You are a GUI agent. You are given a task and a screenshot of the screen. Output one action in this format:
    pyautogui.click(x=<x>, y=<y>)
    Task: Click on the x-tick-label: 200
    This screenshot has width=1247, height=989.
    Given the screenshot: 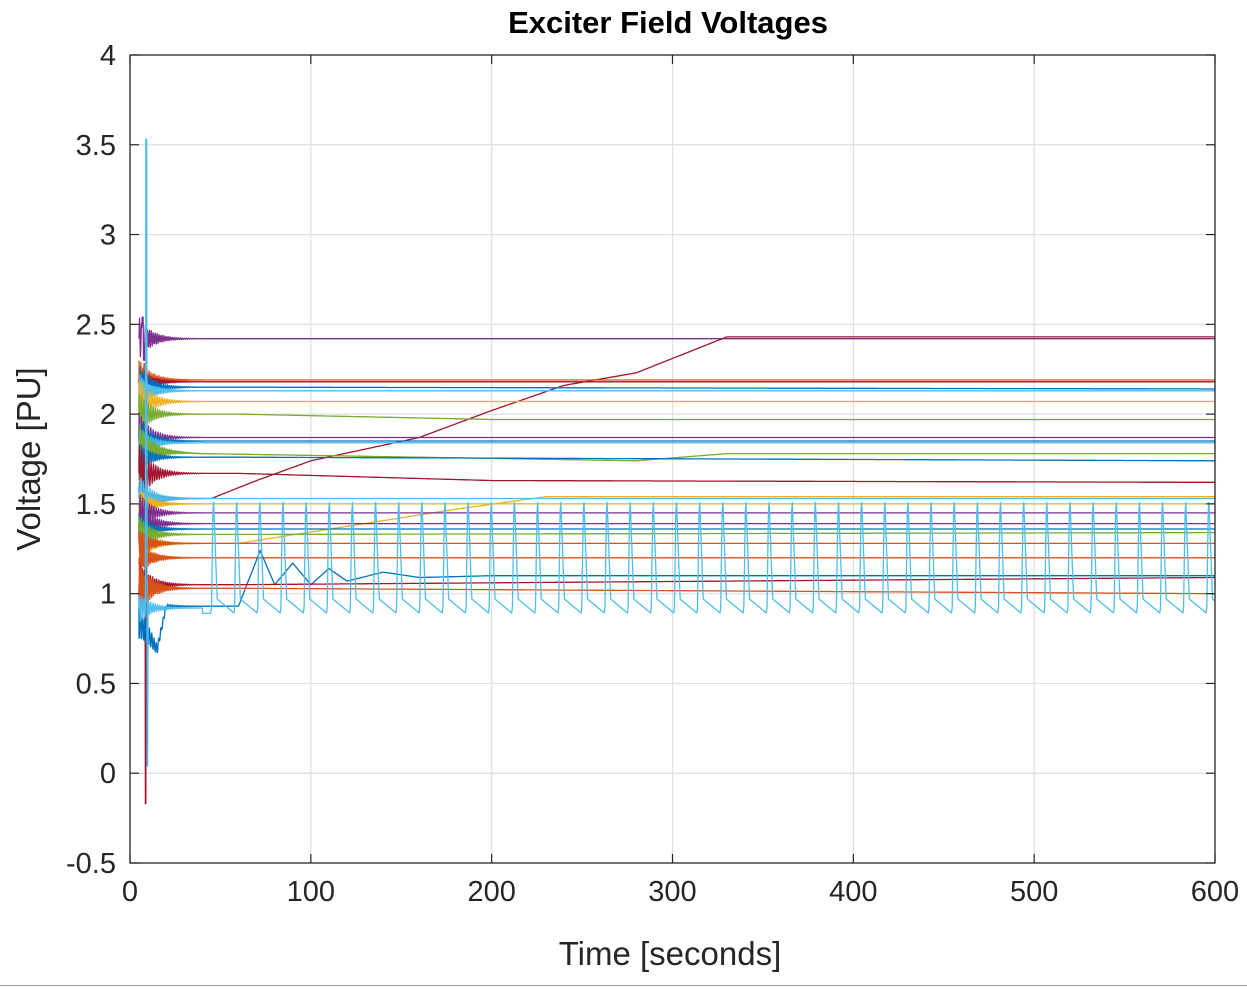 What is the action you would take?
    pyautogui.click(x=491, y=892)
    